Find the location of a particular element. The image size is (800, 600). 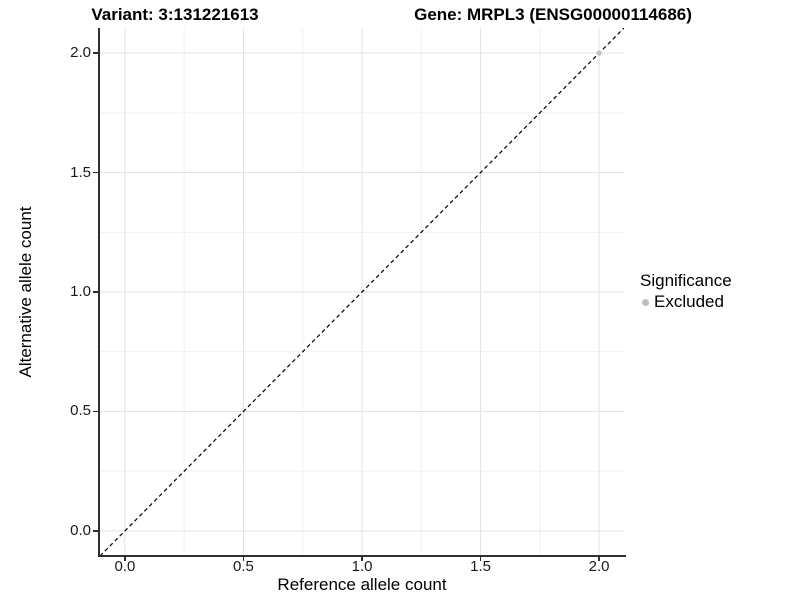

x-tick-label: 0.5 is located at coordinates (243, 566).